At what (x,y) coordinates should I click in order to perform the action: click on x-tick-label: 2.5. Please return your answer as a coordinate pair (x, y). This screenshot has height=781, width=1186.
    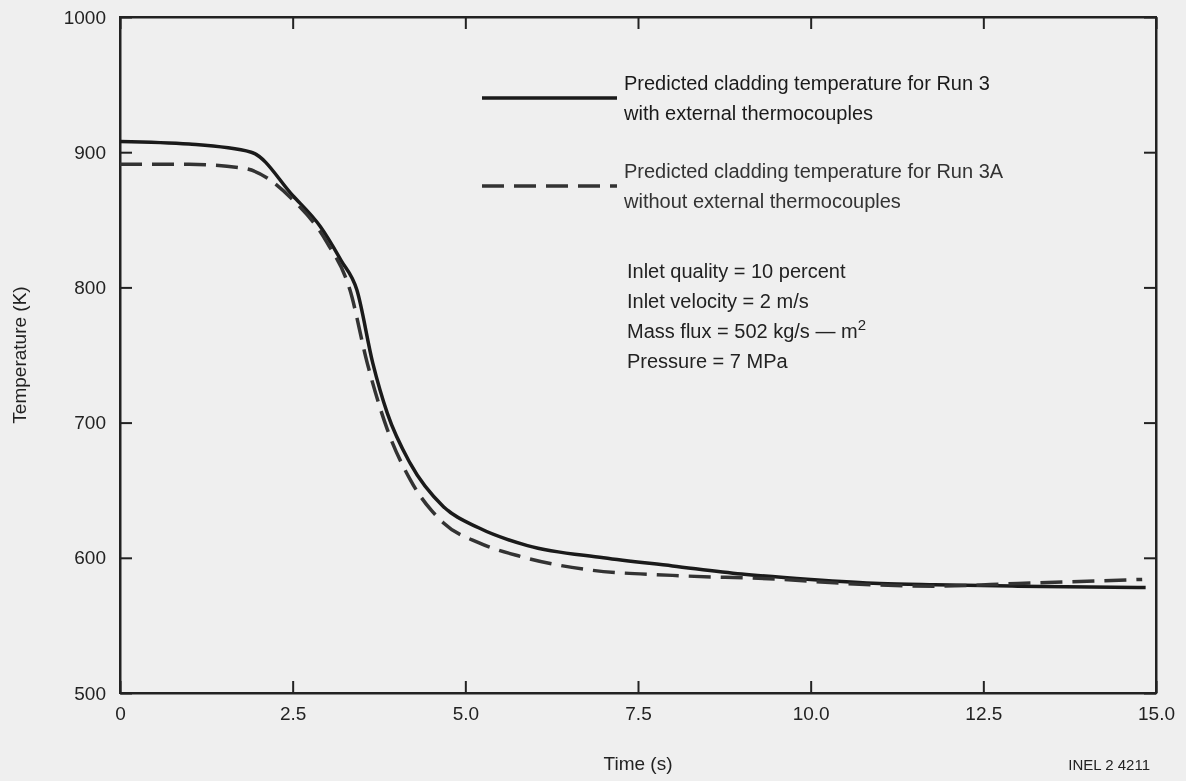
    Looking at the image, I should click on (293, 714).